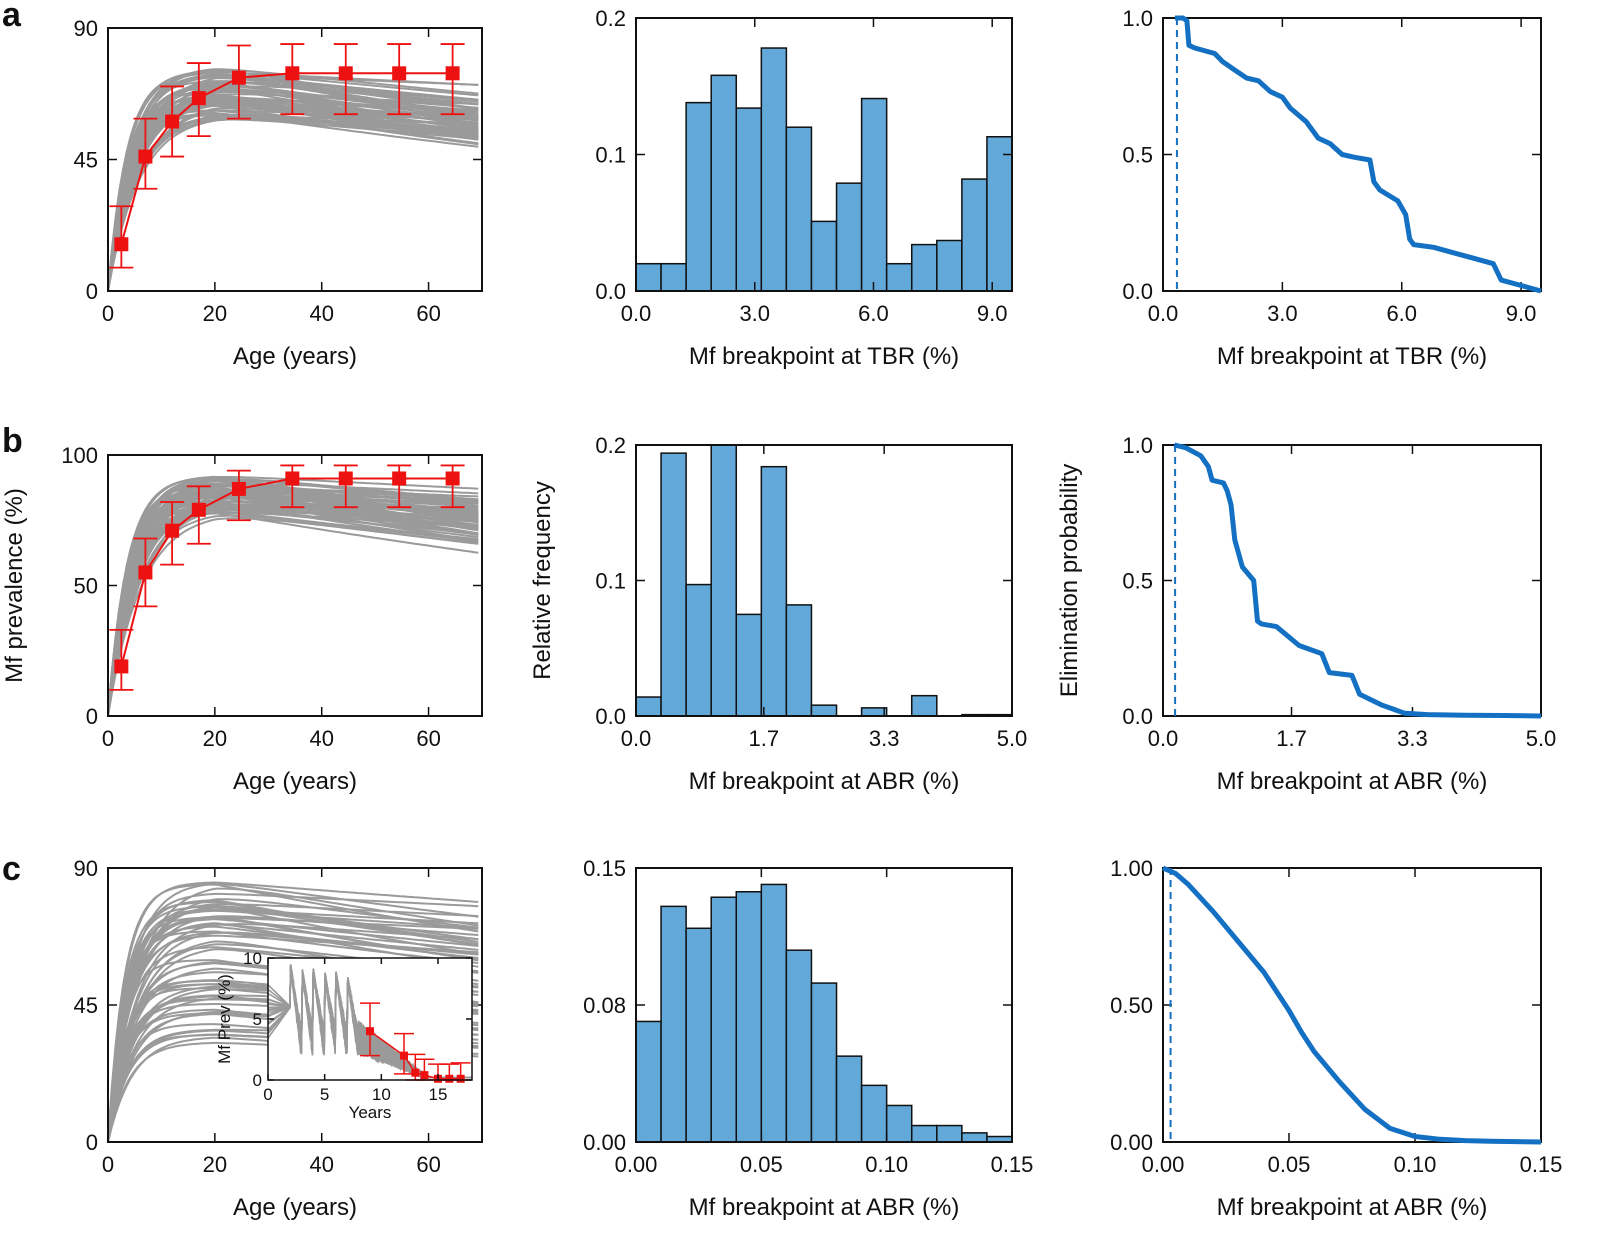  Describe the element at coordinates (224, 1019) in the screenshot. I see `inset-y-axis-label: Mf Prev (%)` at that location.